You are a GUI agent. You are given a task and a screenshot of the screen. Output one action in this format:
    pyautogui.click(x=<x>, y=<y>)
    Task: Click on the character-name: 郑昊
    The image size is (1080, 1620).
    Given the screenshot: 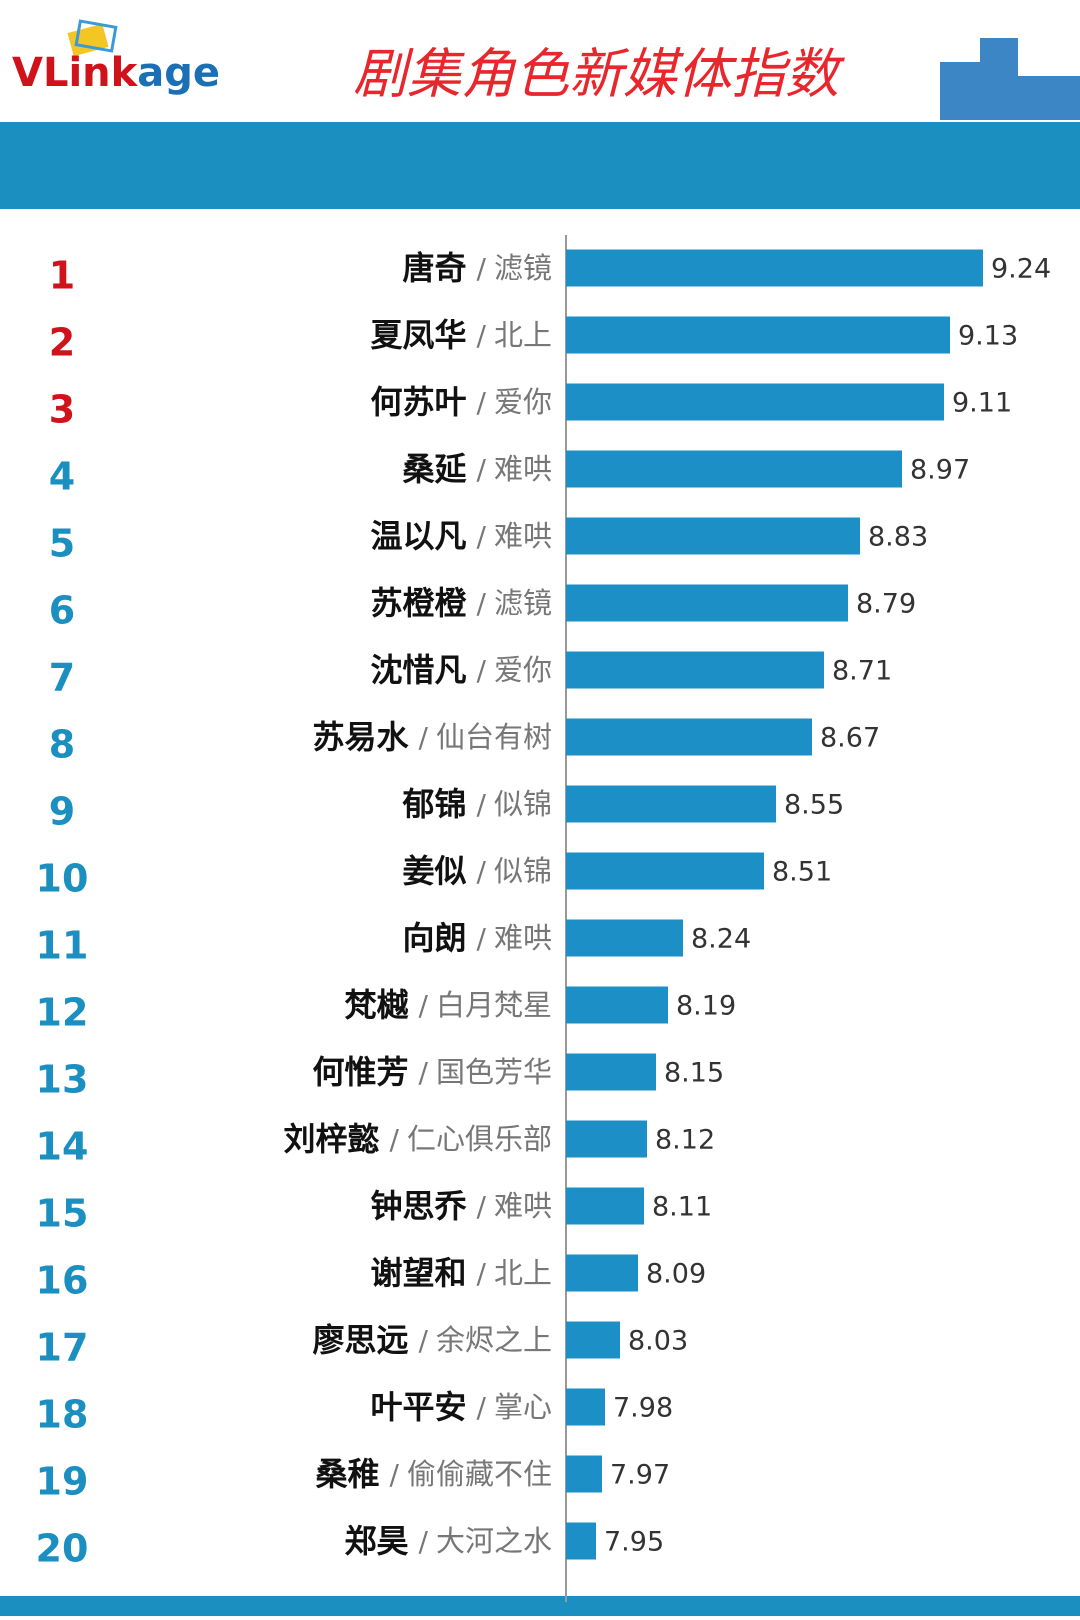 What is the action you would take?
    pyautogui.click(x=377, y=1541)
    